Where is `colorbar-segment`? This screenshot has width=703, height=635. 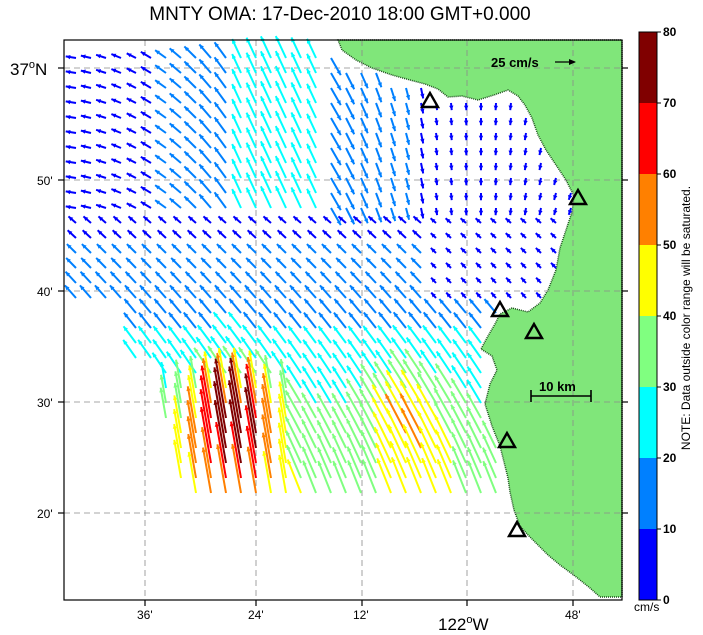 colorbar-segment is located at coordinates (648, 138).